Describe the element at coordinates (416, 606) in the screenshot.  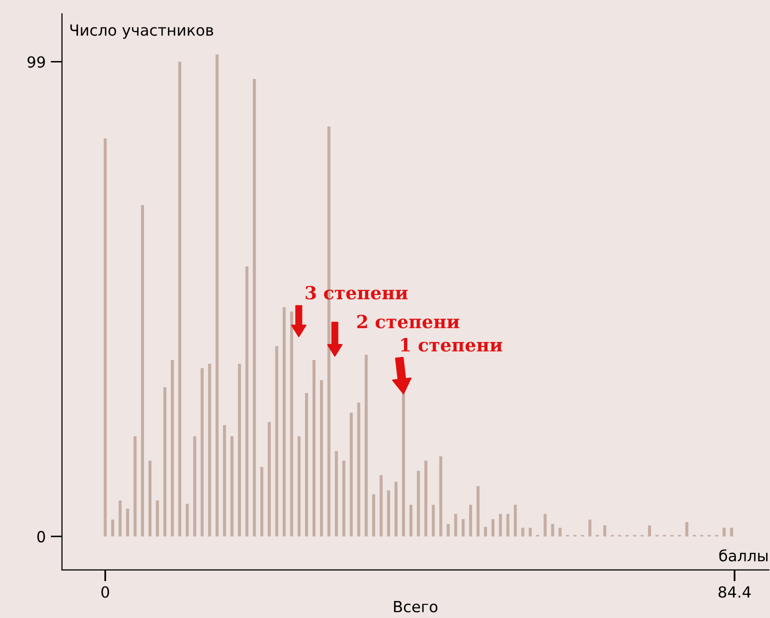
I see `text: Всего` at that location.